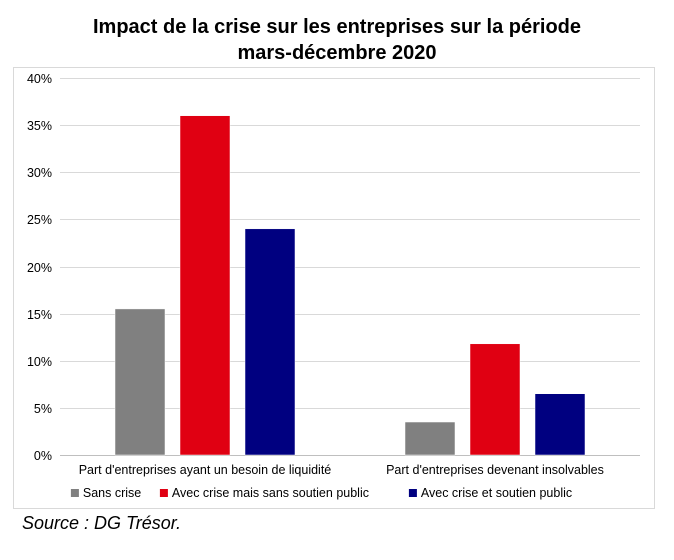 This screenshot has width=674, height=560. What do you see at coordinates (102, 523) in the screenshot?
I see `source-note: Source : DG Trésor.` at bounding box center [102, 523].